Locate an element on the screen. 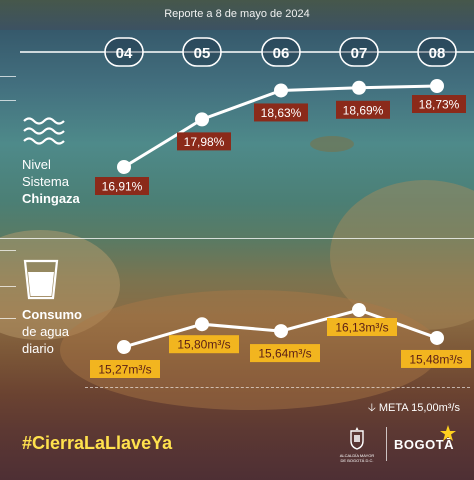 The height and width of the screenshot is (480, 474). consumption-value-label: 15,48m³/s is located at coordinates (435, 359).